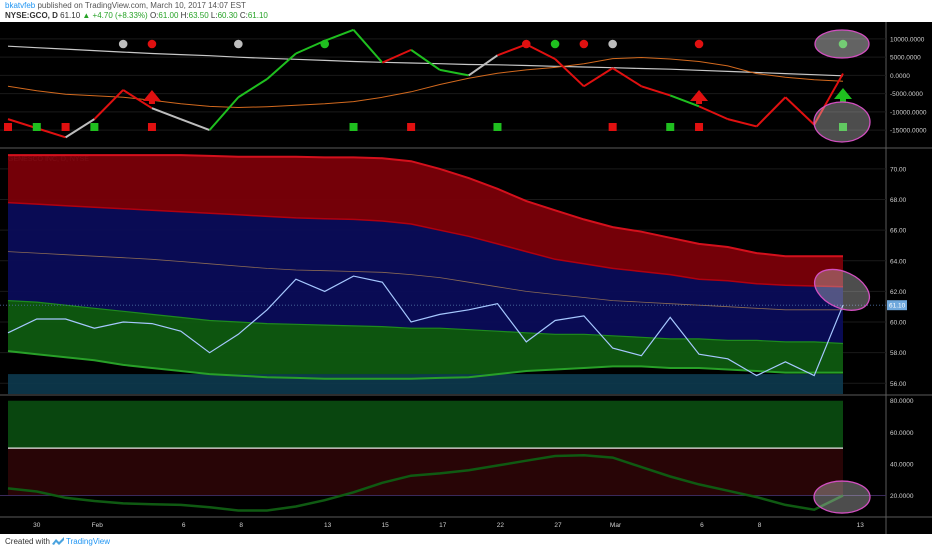  I want to click on y-tick-label: 68.00, so click(898, 200).